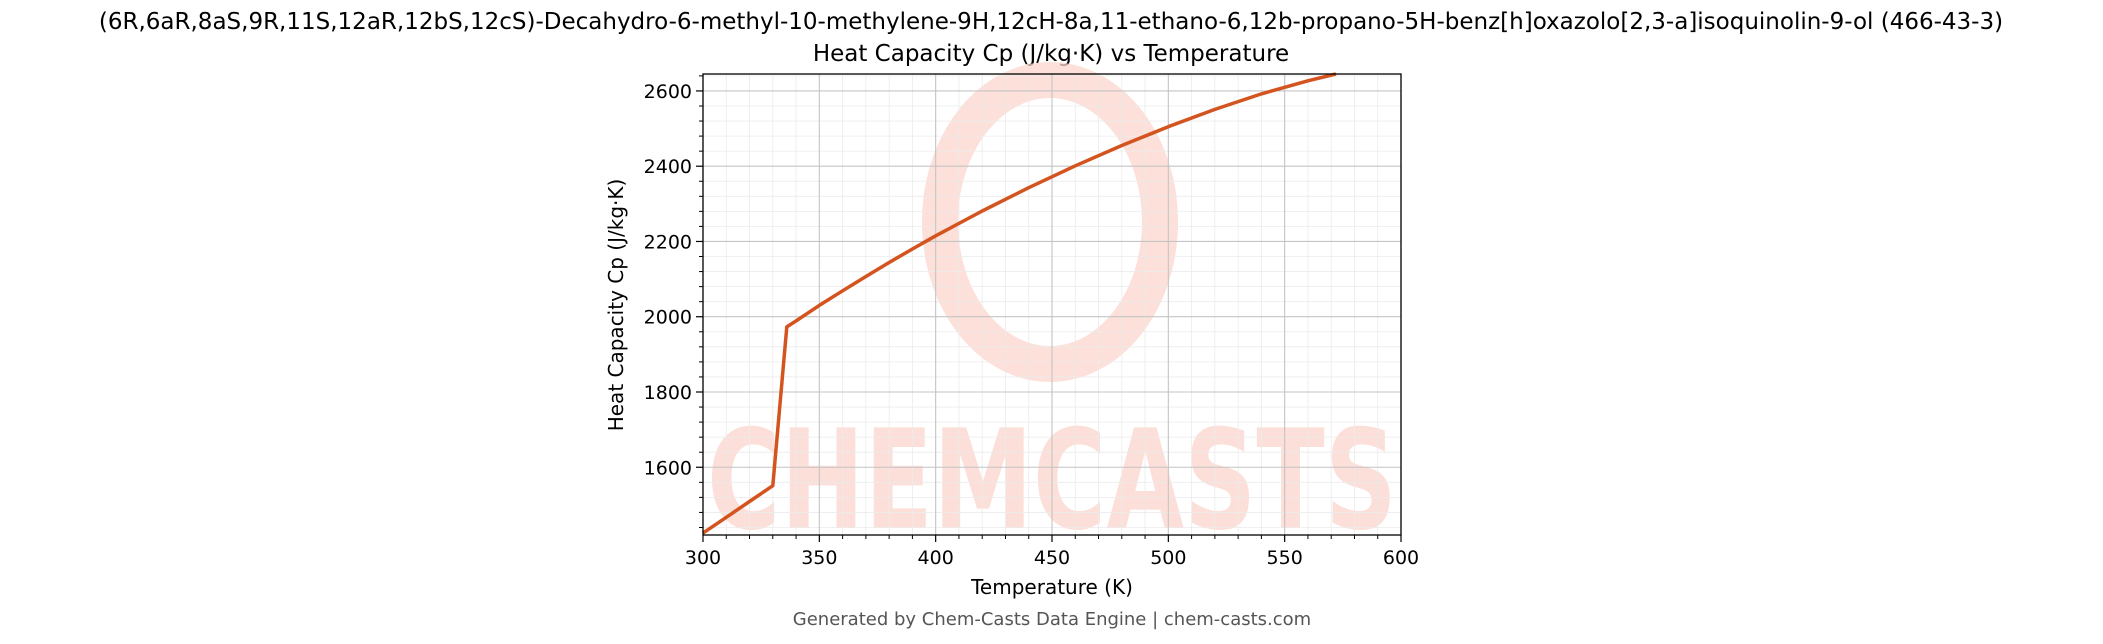 This screenshot has height=644, width=2103. Describe the element at coordinates (1401, 558) in the screenshot. I see `x-tick-label: 600` at that location.